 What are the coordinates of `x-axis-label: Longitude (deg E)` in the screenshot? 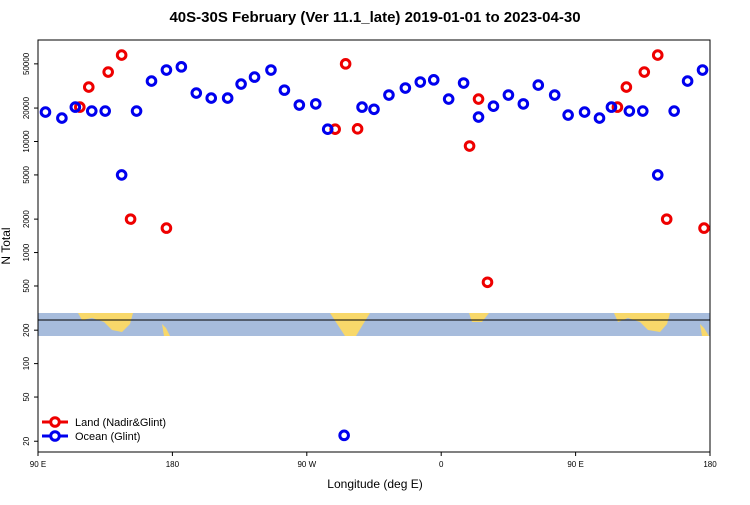 It's located at (374, 484).